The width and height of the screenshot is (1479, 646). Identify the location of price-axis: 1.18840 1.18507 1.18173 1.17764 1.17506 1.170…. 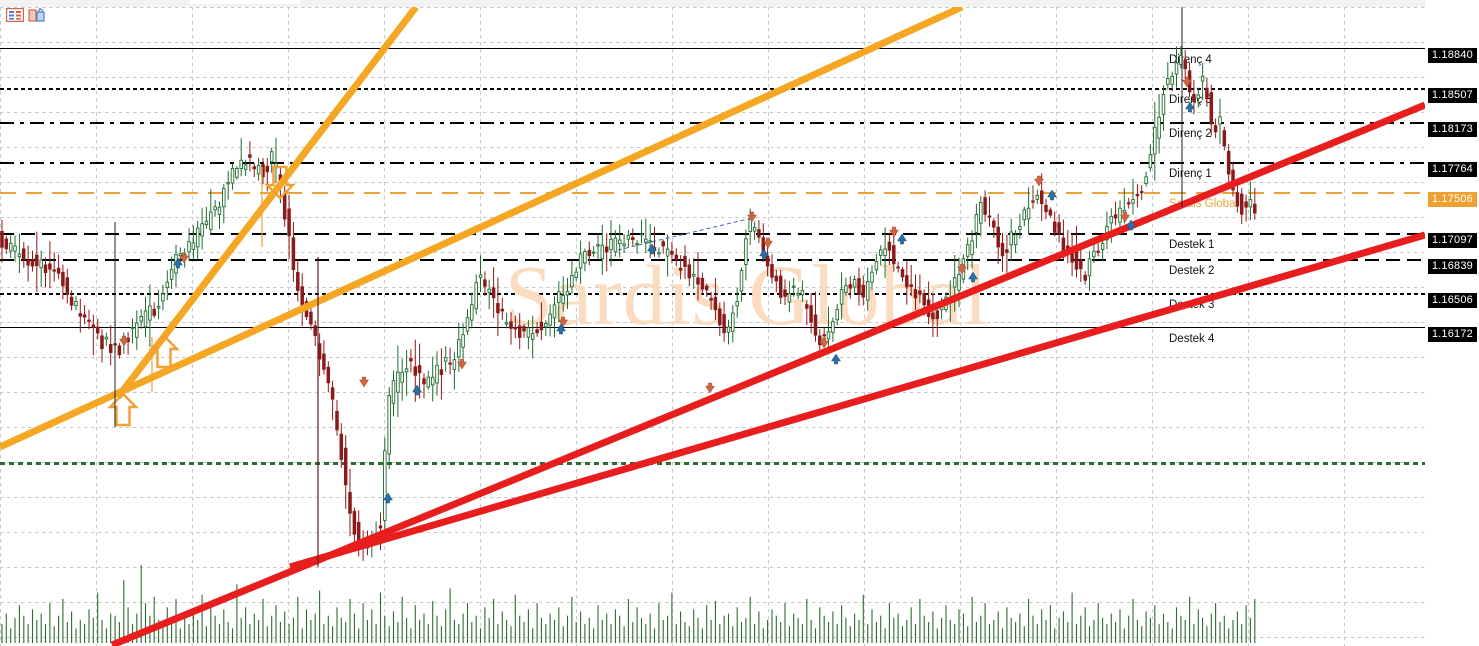
(1452, 323).